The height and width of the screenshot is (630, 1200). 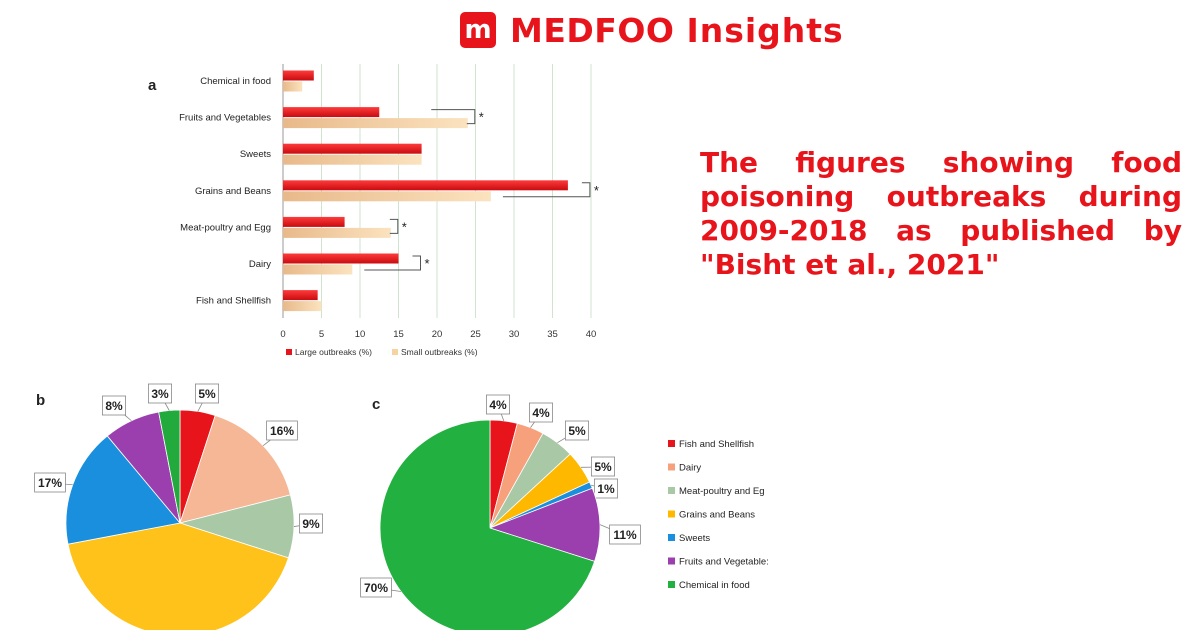 I want to click on x-tick-label: 5, so click(x=321, y=334).